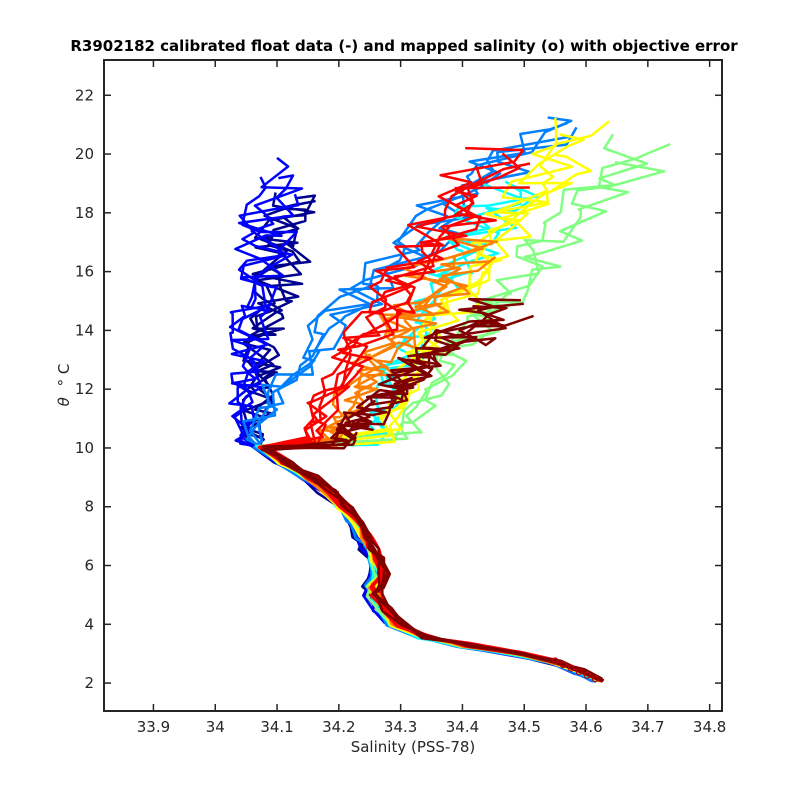  I want to click on svg-text: θ ° C, so click(64, 385).